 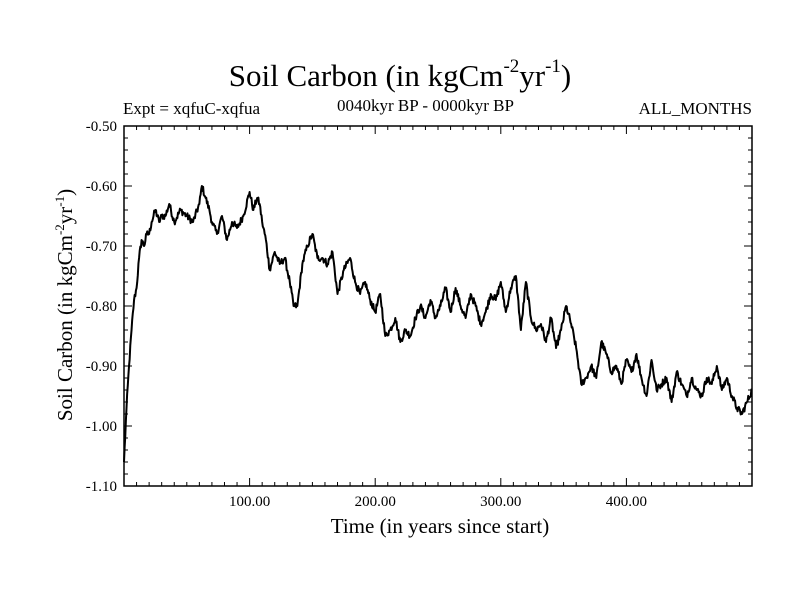 I want to click on x-tick-label: 400.00, so click(x=626, y=502).